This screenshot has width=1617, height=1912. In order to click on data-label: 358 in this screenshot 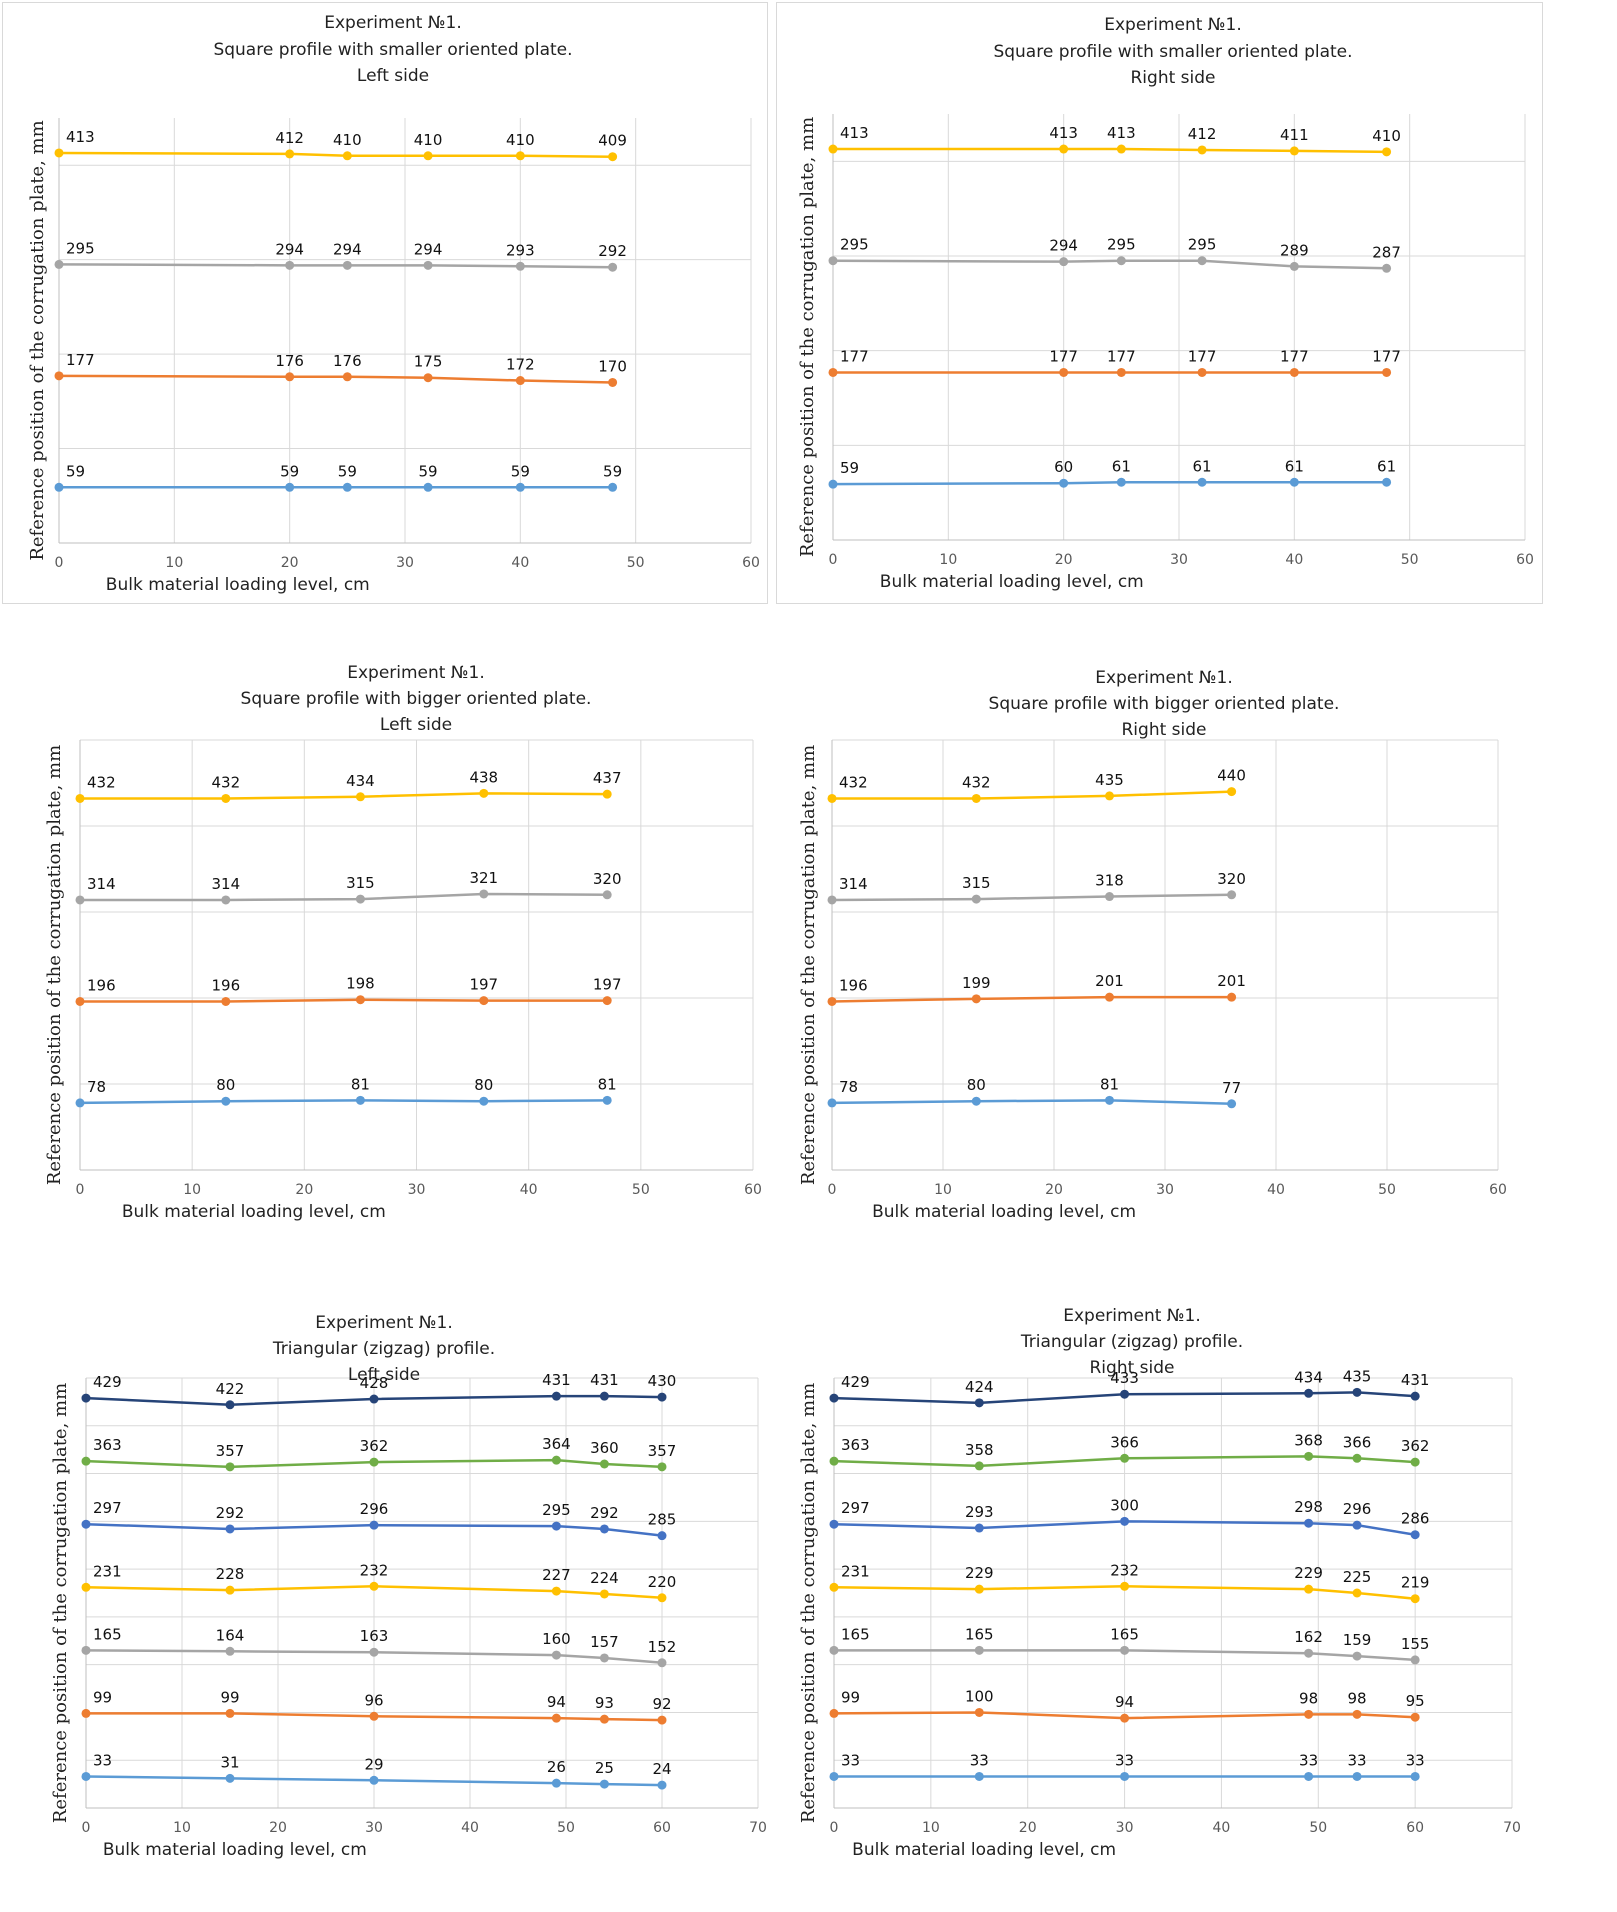, I will do `click(979, 1450)`.